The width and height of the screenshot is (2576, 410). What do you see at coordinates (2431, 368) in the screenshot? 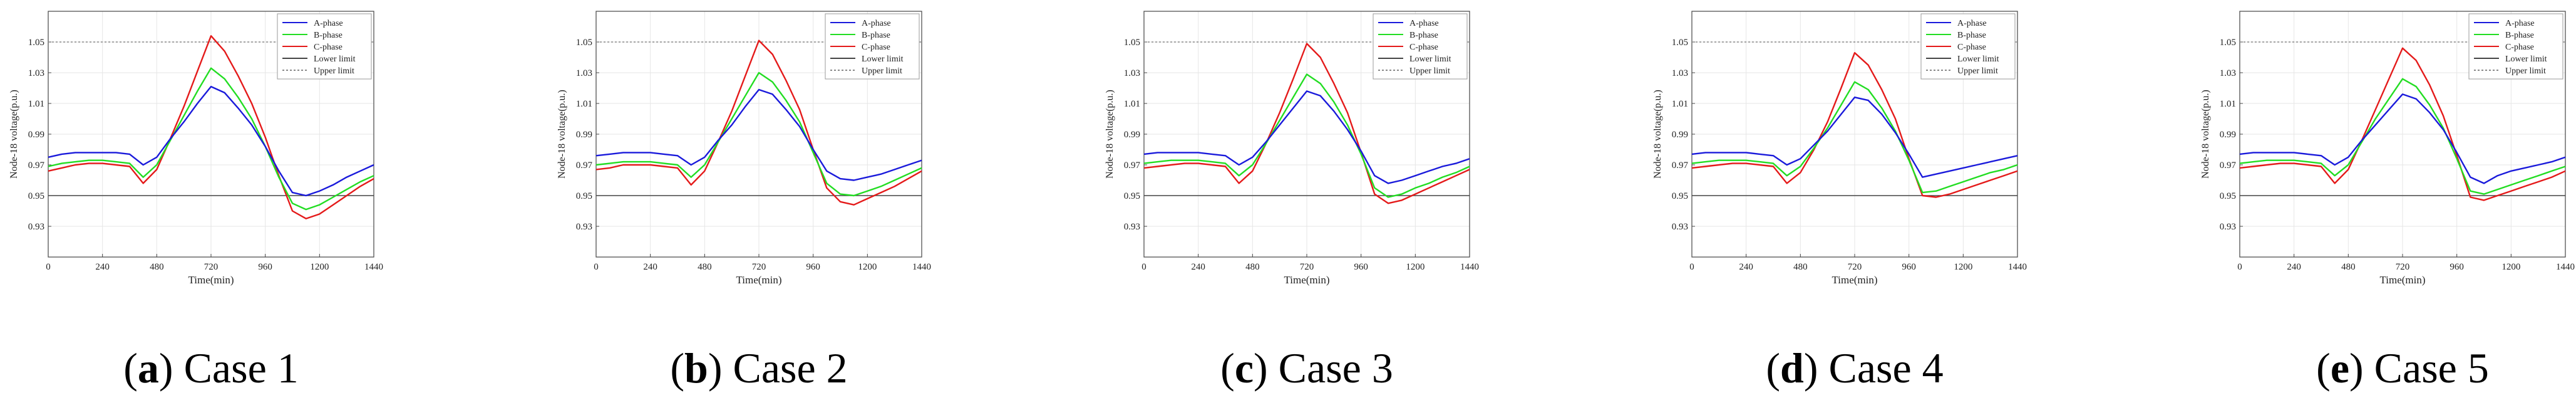
I see `caption-text: Case 5` at bounding box center [2431, 368].